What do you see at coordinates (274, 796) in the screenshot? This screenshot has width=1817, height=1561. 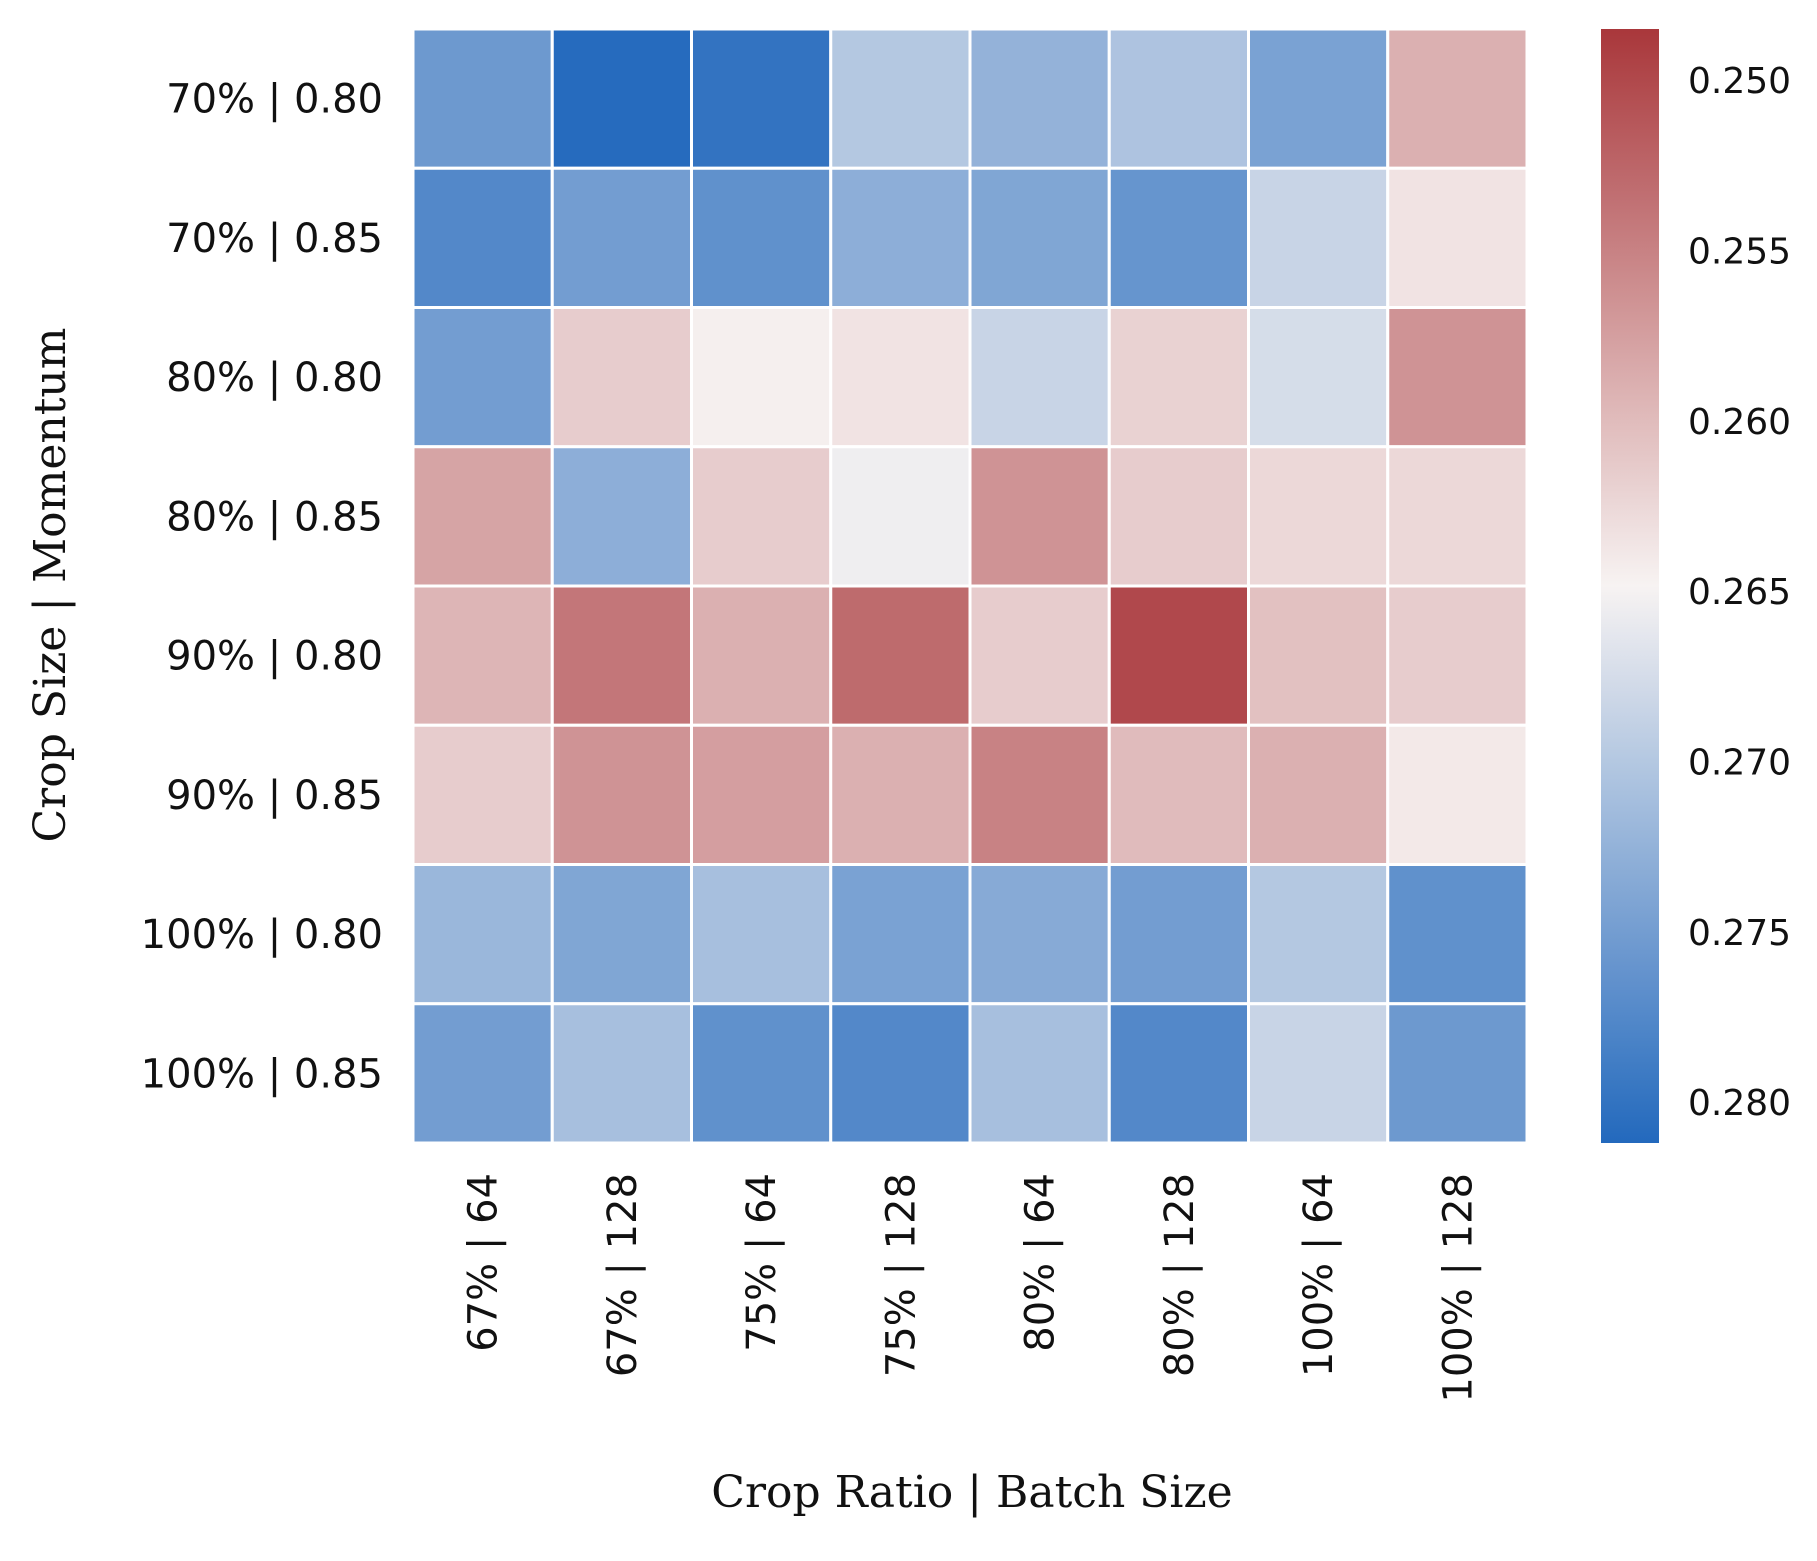 I see `y-tick-label: 90% | 0.85` at bounding box center [274, 796].